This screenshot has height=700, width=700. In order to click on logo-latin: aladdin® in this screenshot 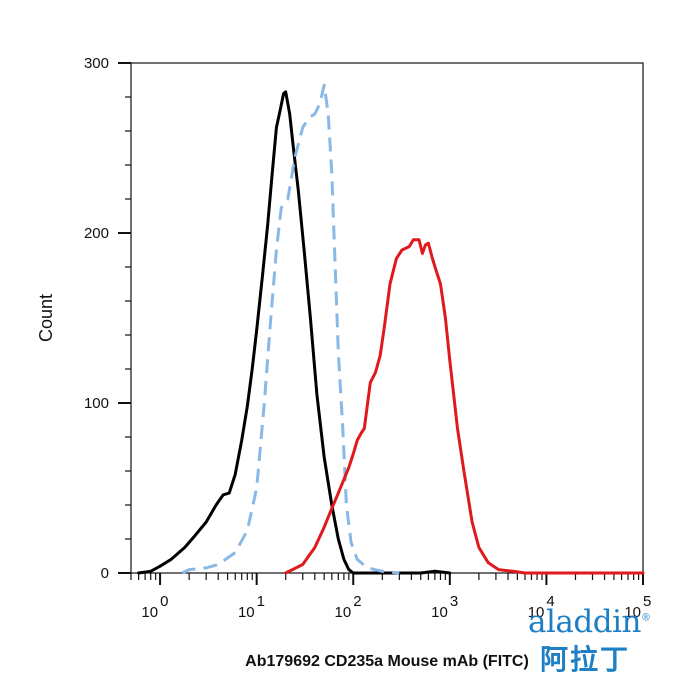, I will do `click(589, 622)`.